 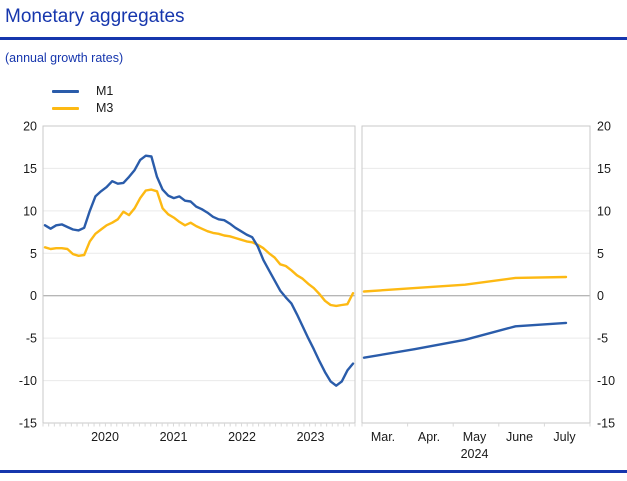 What do you see at coordinates (28, 381) in the screenshot?
I see `y-axis-label-left: -10` at bounding box center [28, 381].